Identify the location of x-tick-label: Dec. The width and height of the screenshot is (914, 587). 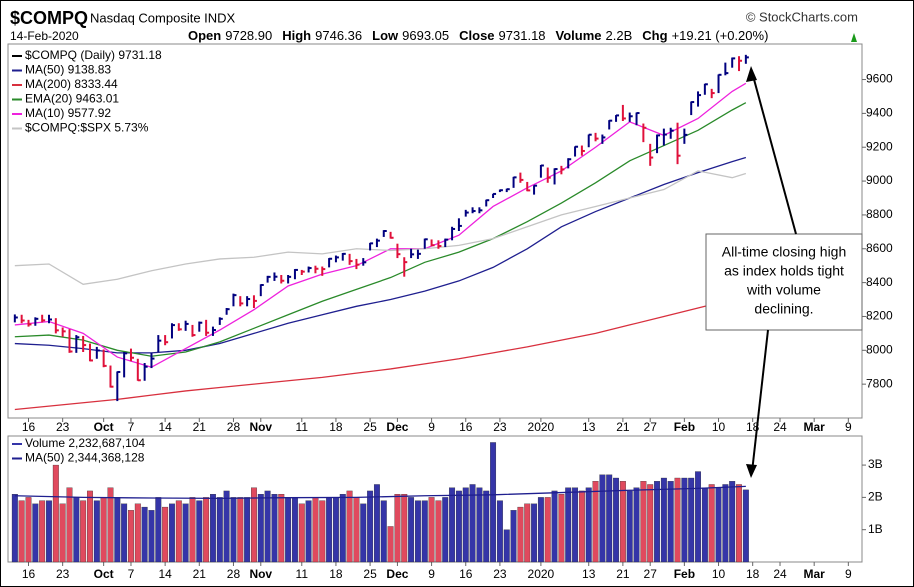
(397, 574).